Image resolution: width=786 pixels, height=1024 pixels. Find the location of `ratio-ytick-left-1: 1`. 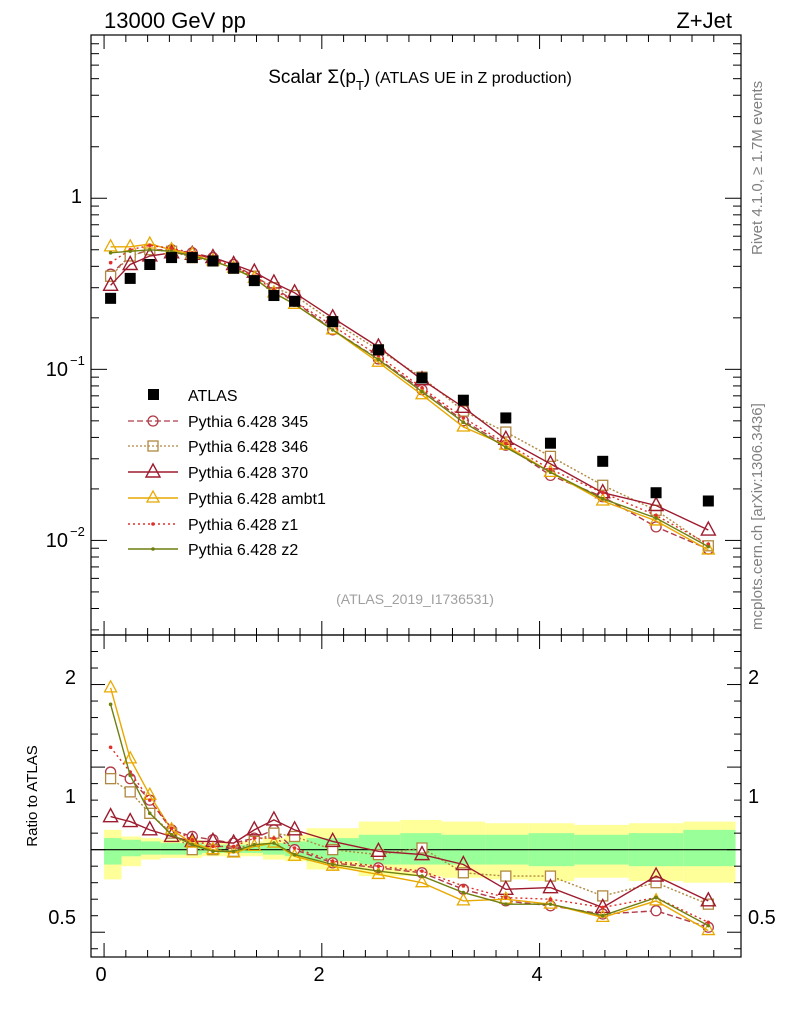

ratio-ytick-left-1: 1 is located at coordinates (70, 797).